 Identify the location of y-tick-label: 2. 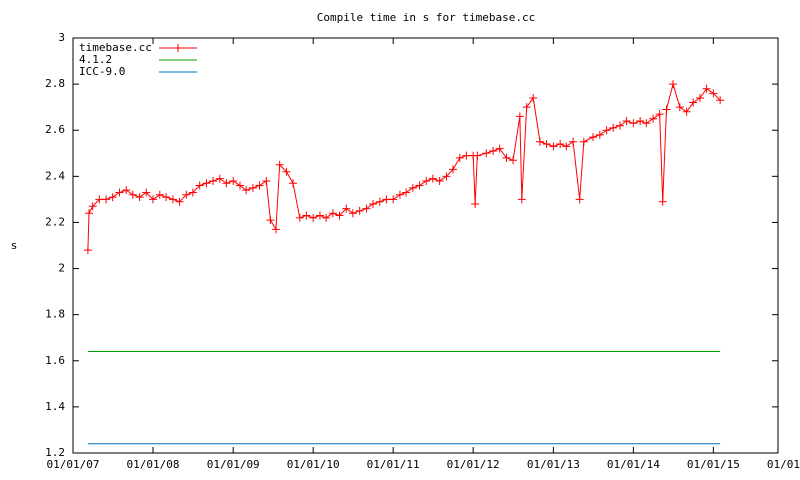
(61, 268).